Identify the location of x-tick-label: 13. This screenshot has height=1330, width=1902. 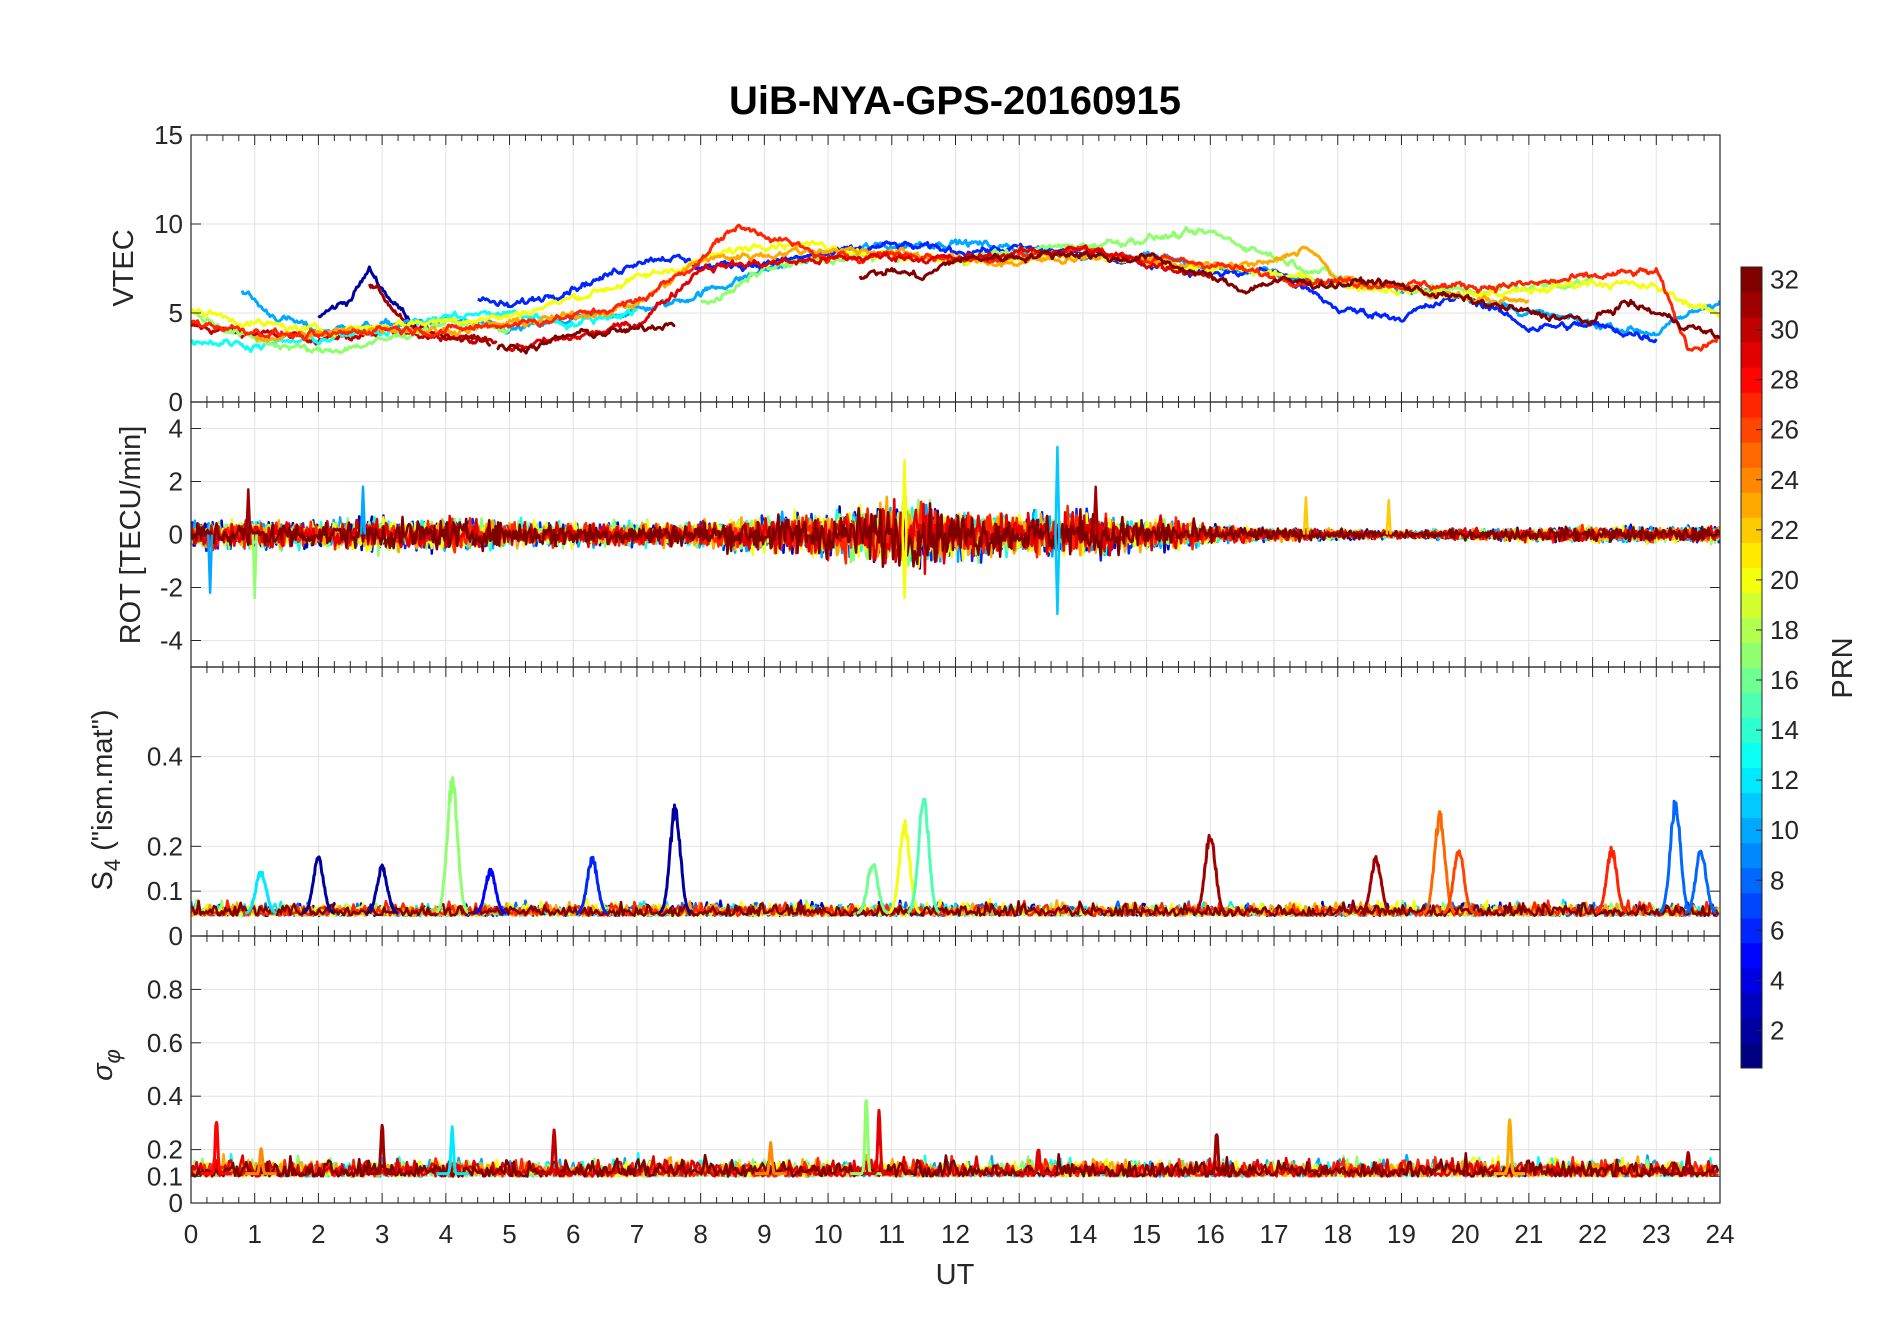
(1019, 1234).